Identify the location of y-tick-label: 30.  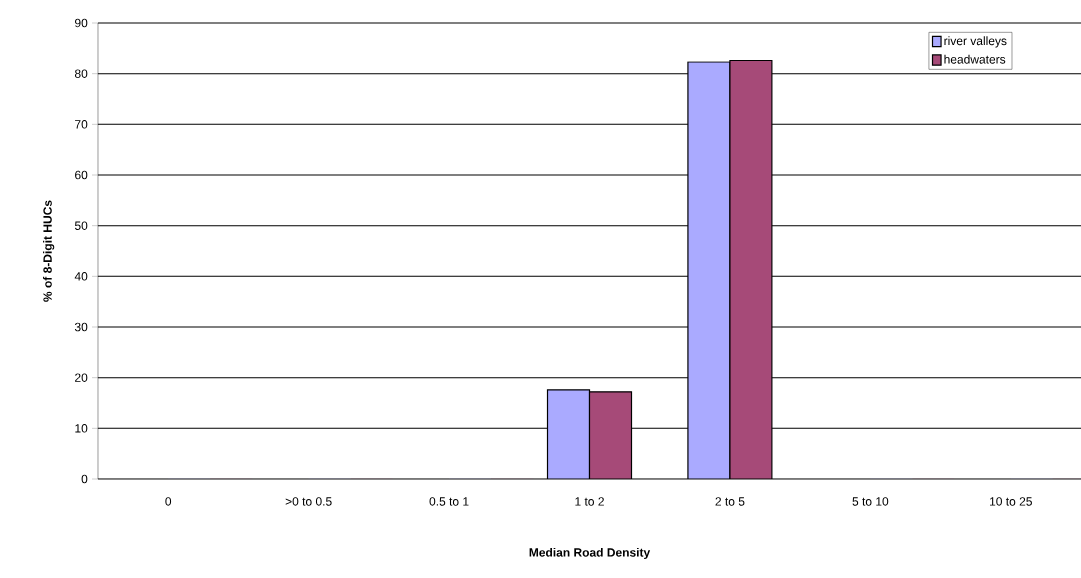
(81, 327).